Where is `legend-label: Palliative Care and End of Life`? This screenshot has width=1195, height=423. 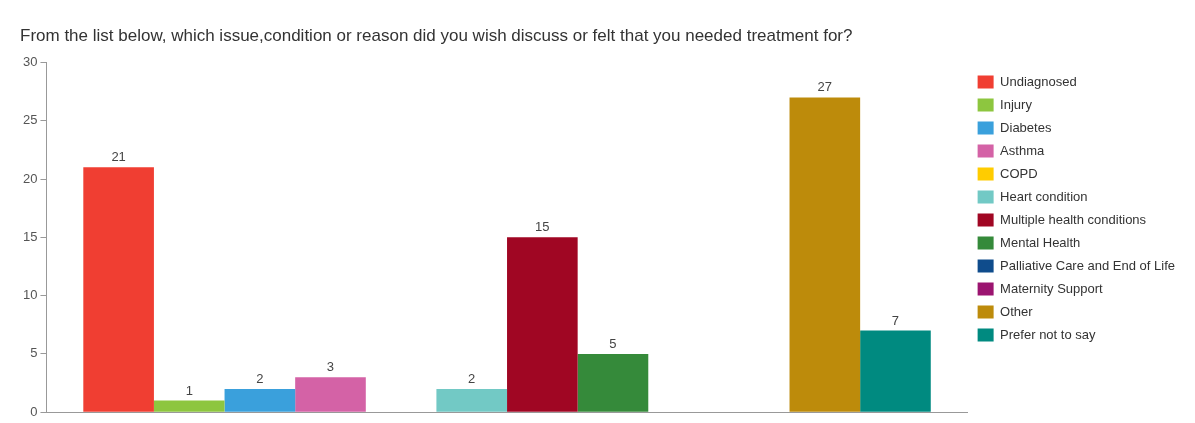
legend-label: Palliative Care and End of Life is located at coordinates (1088, 265).